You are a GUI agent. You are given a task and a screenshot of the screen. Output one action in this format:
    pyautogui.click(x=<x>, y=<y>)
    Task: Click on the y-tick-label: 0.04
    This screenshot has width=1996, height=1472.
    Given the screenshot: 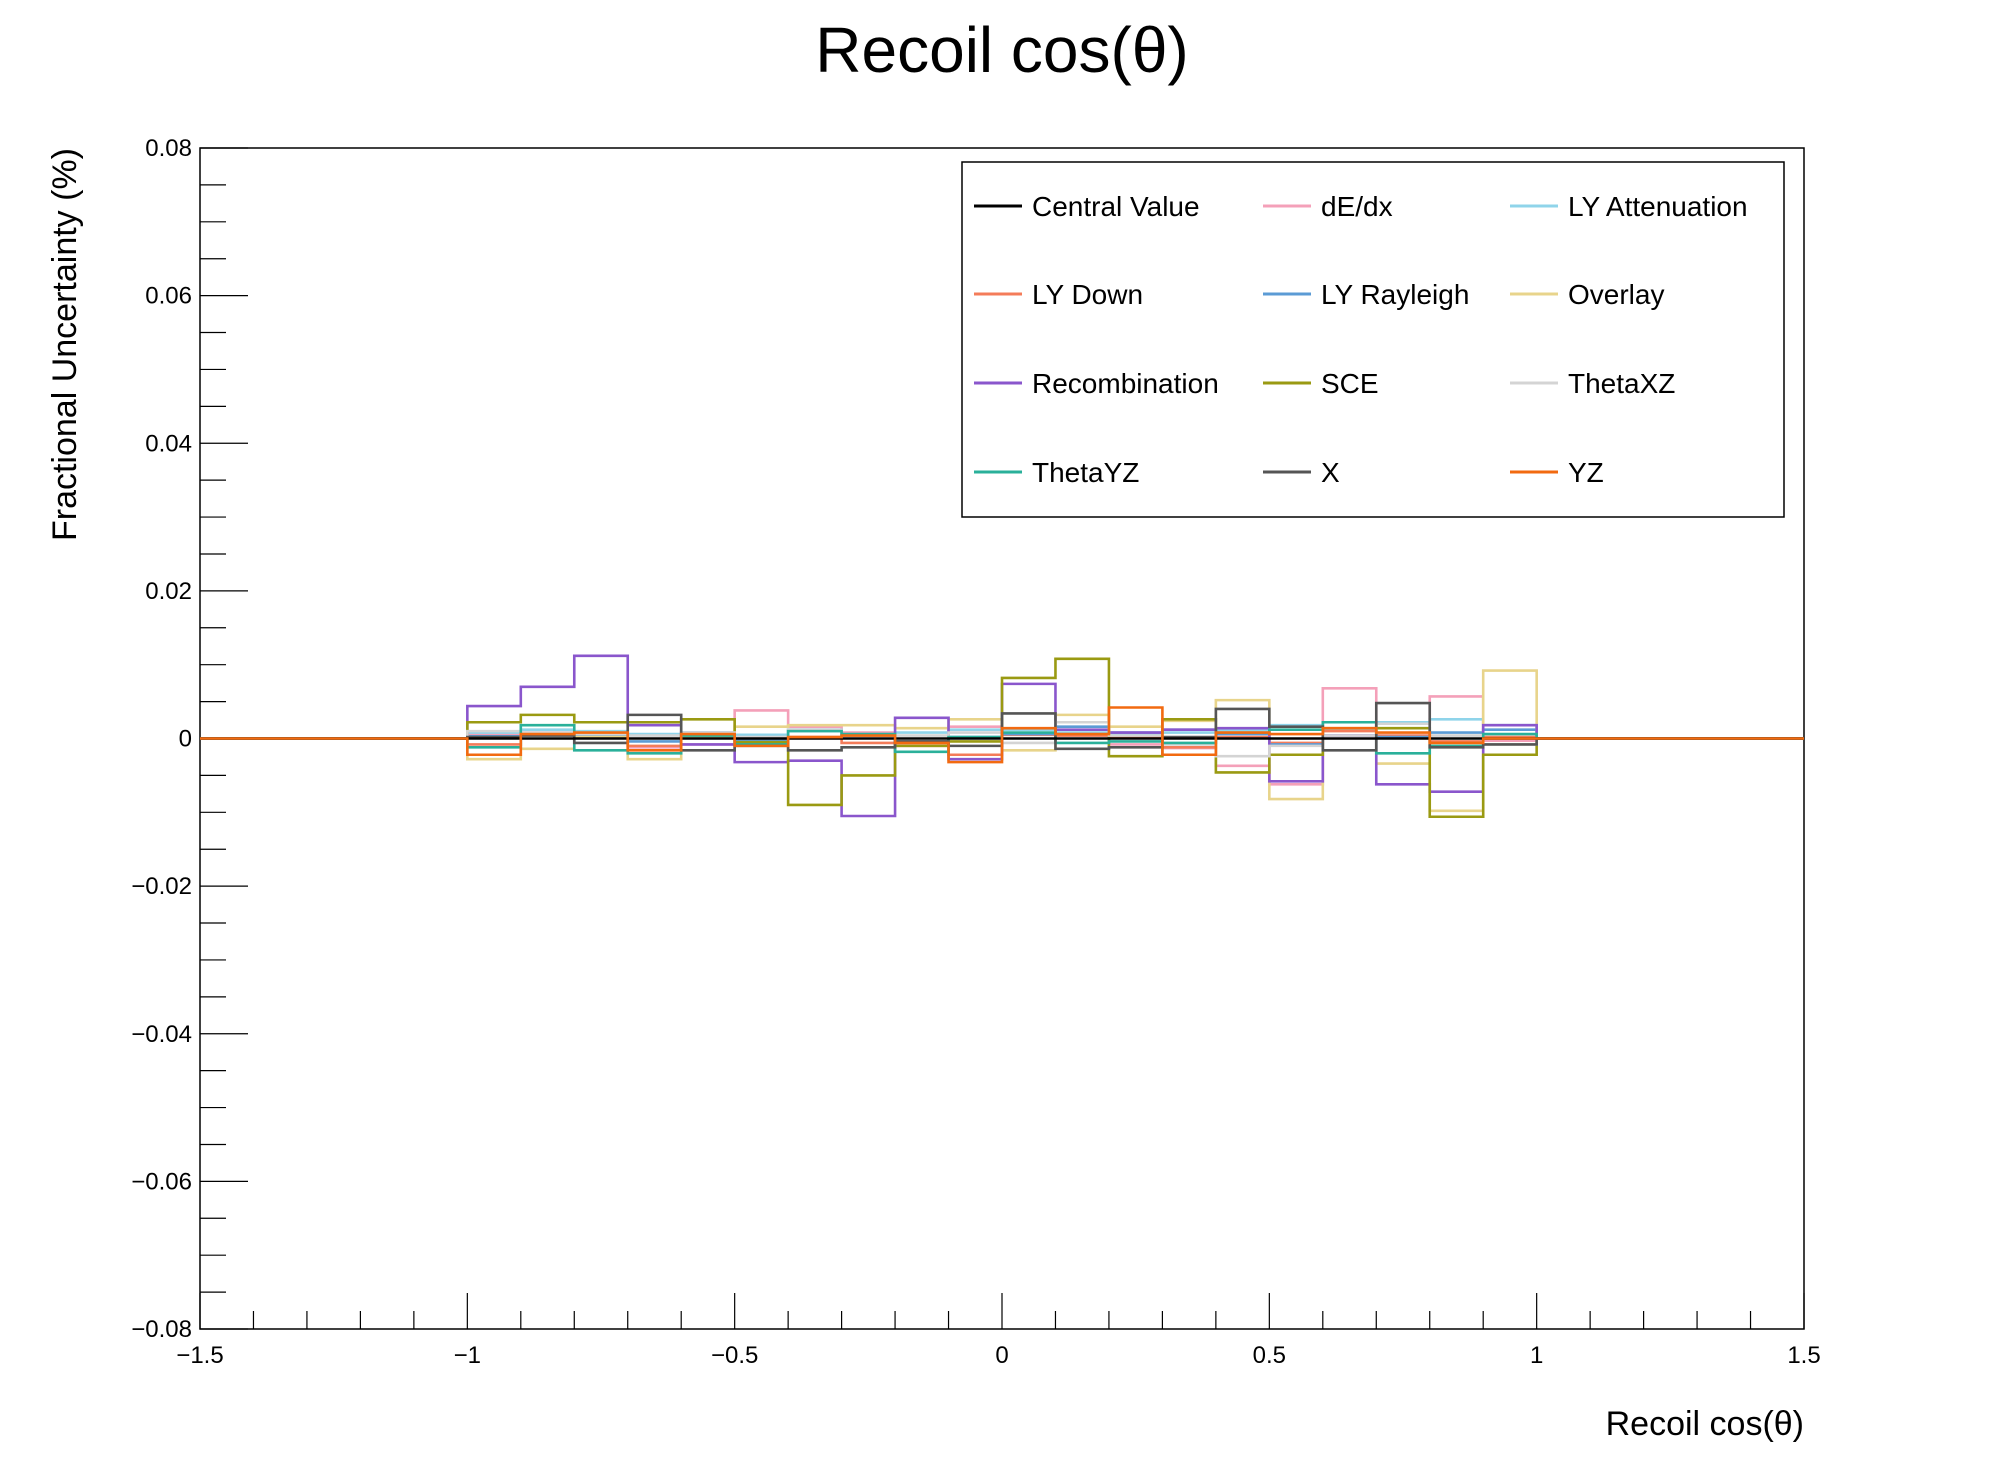 What is the action you would take?
    pyautogui.click(x=168, y=443)
    